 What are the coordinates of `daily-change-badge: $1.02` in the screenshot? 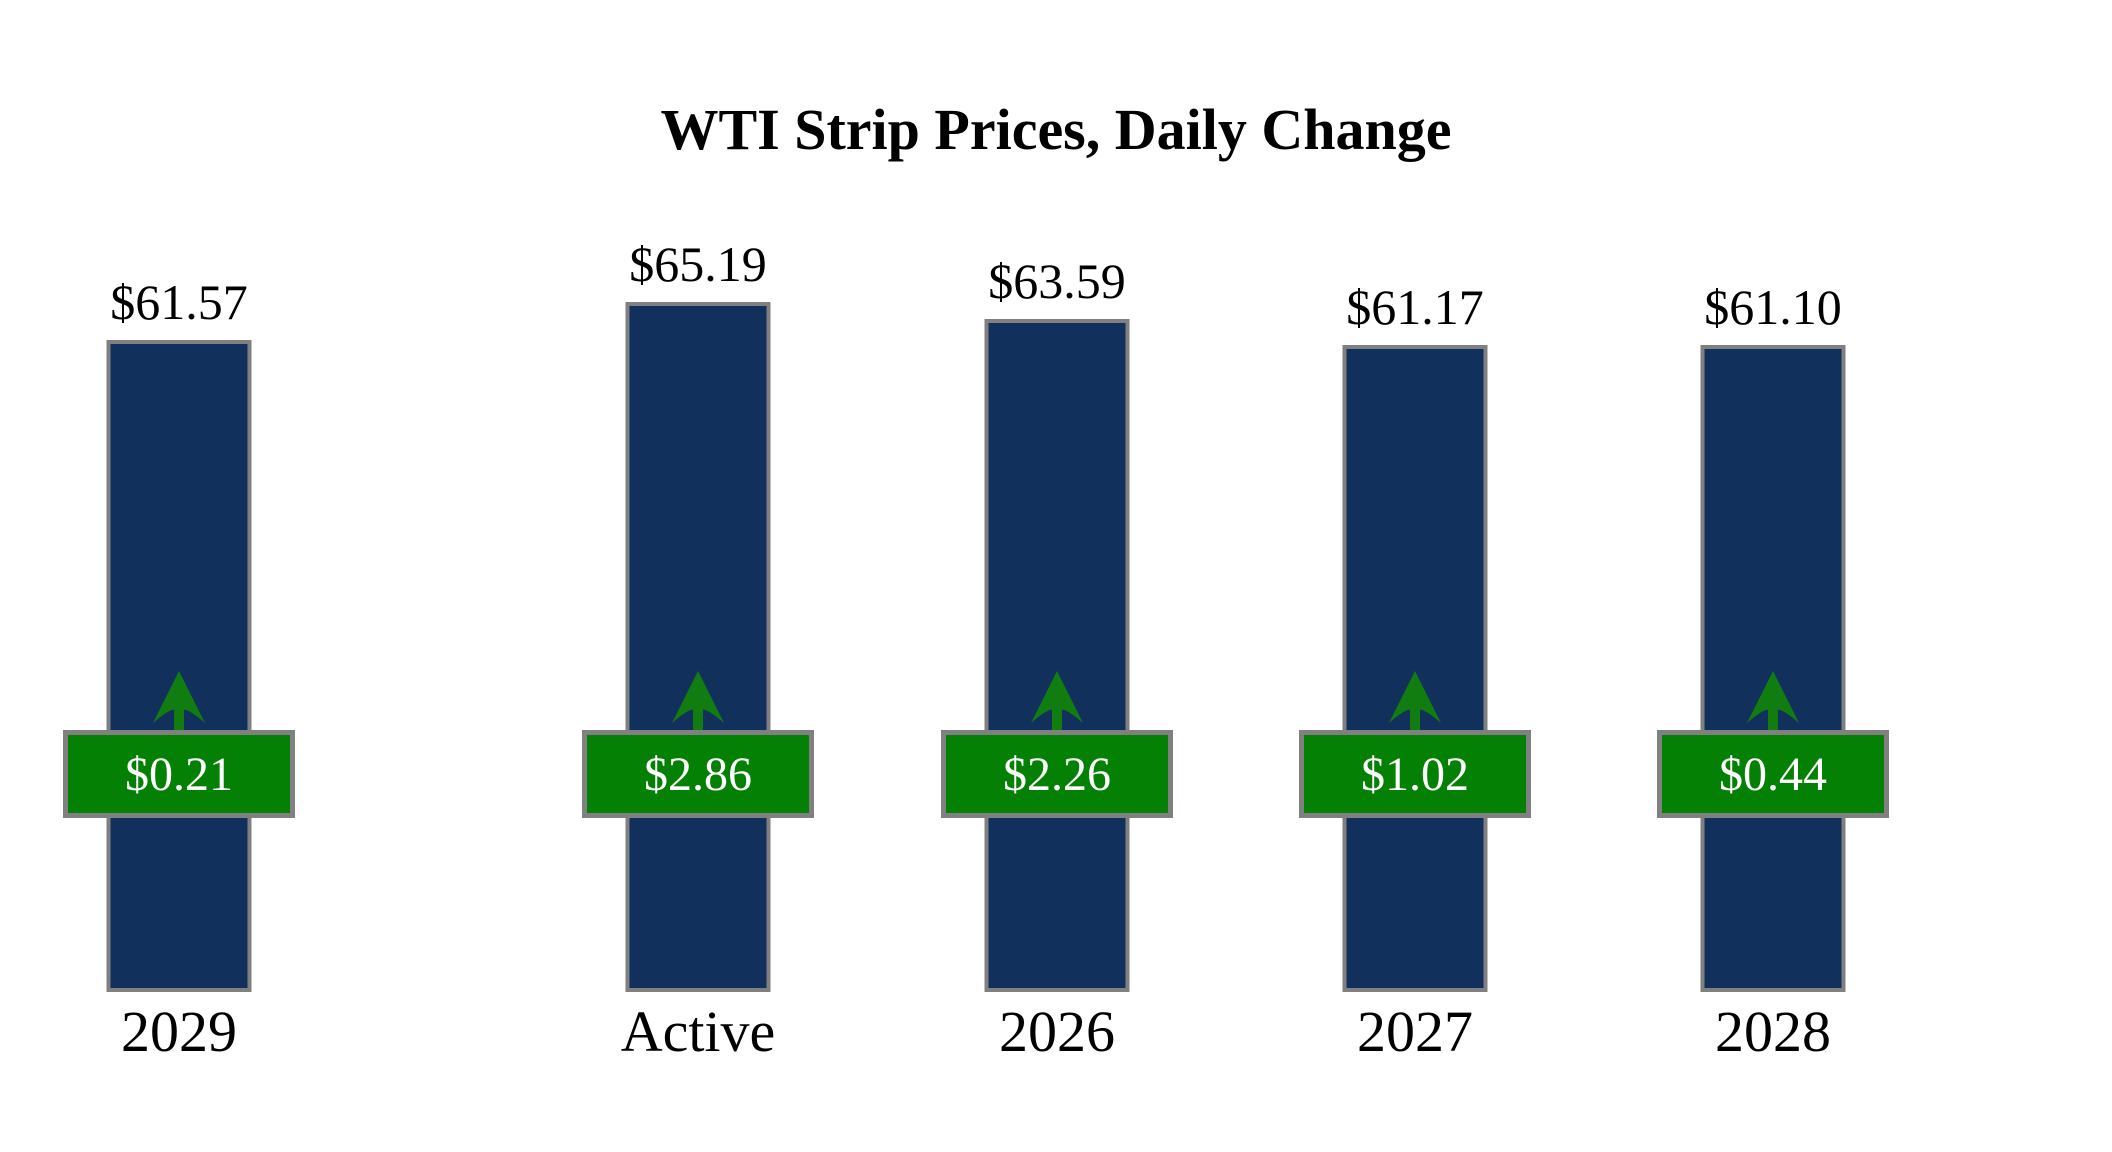 It's located at (1415, 774).